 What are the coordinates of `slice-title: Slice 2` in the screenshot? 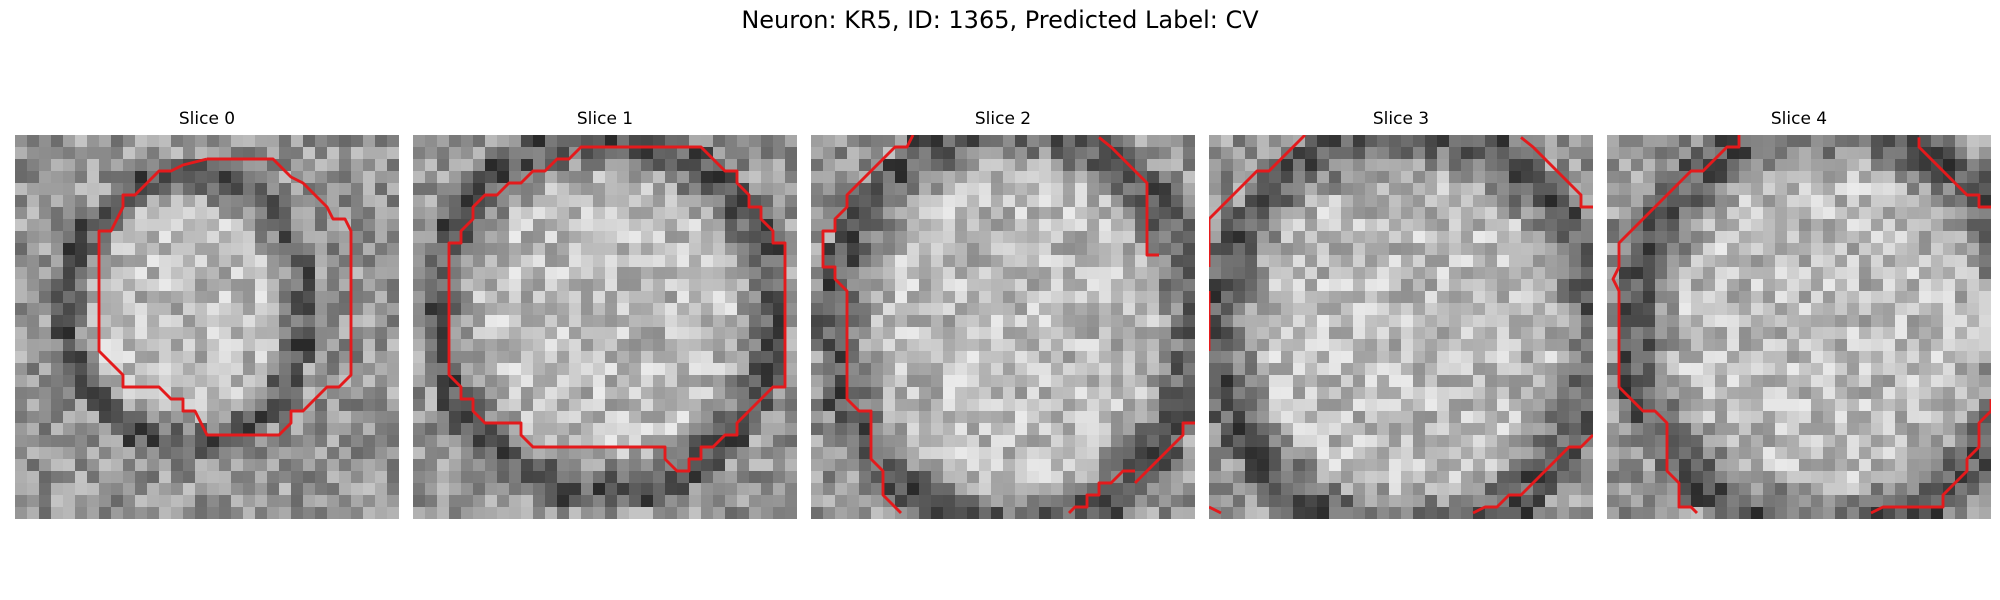 It's located at (1003, 119).